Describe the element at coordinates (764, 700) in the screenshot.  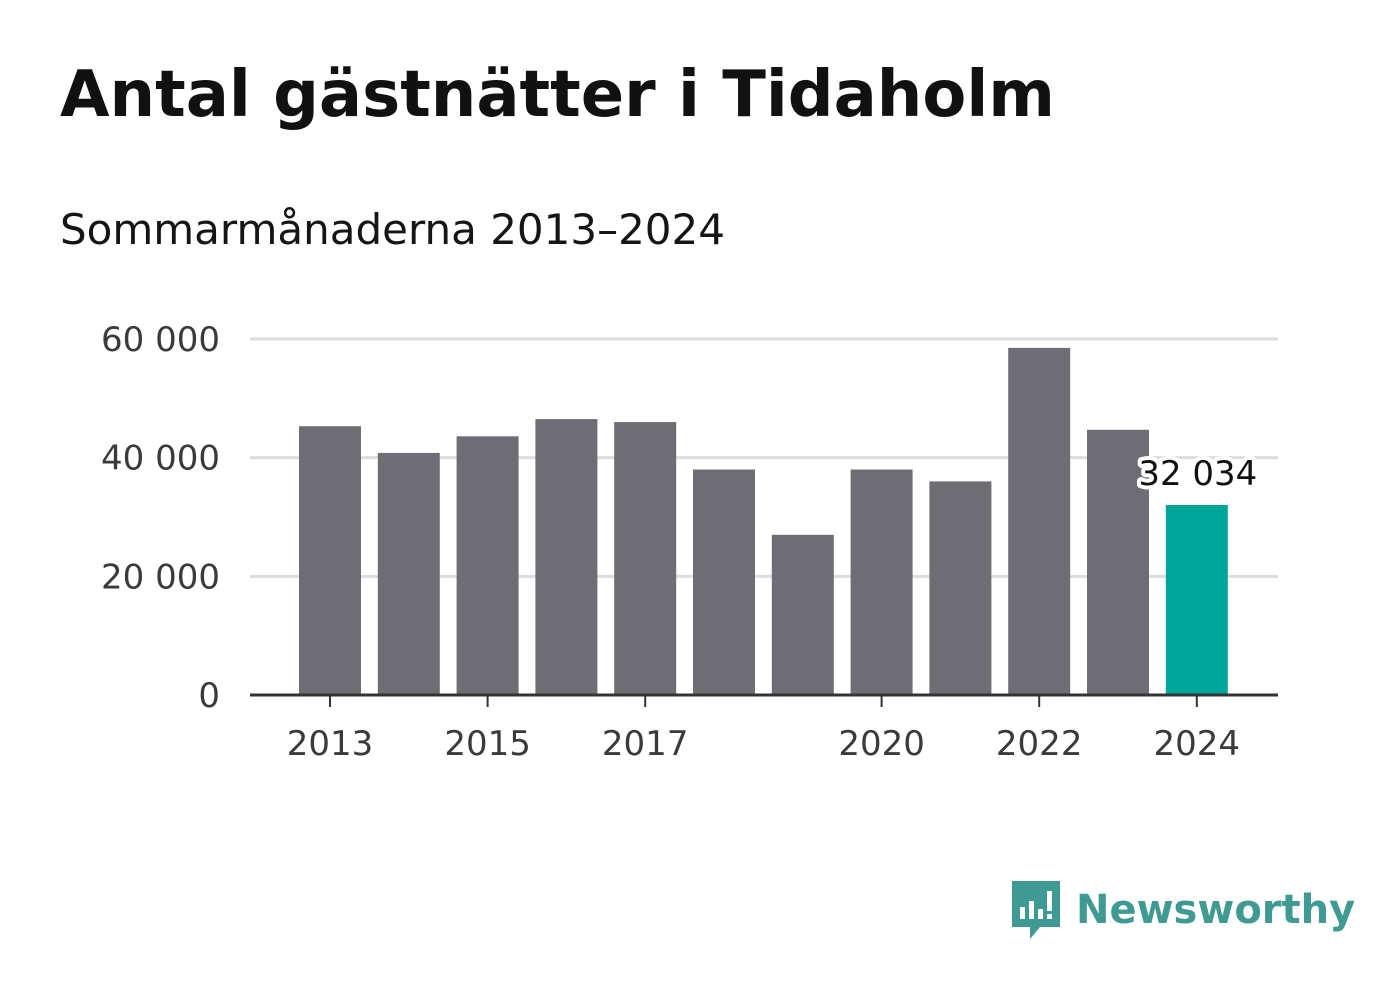
I see `x-axis` at that location.